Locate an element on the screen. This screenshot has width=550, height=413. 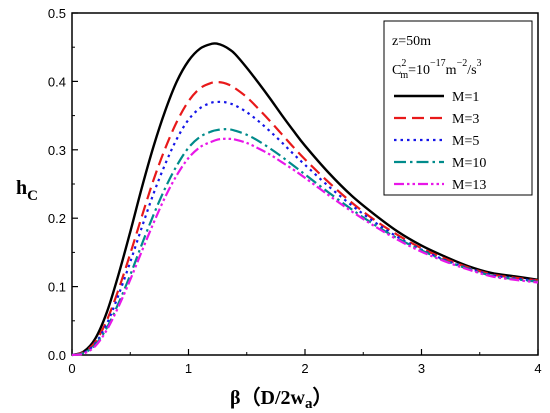
x-tick-label: 2 is located at coordinates (304, 368).